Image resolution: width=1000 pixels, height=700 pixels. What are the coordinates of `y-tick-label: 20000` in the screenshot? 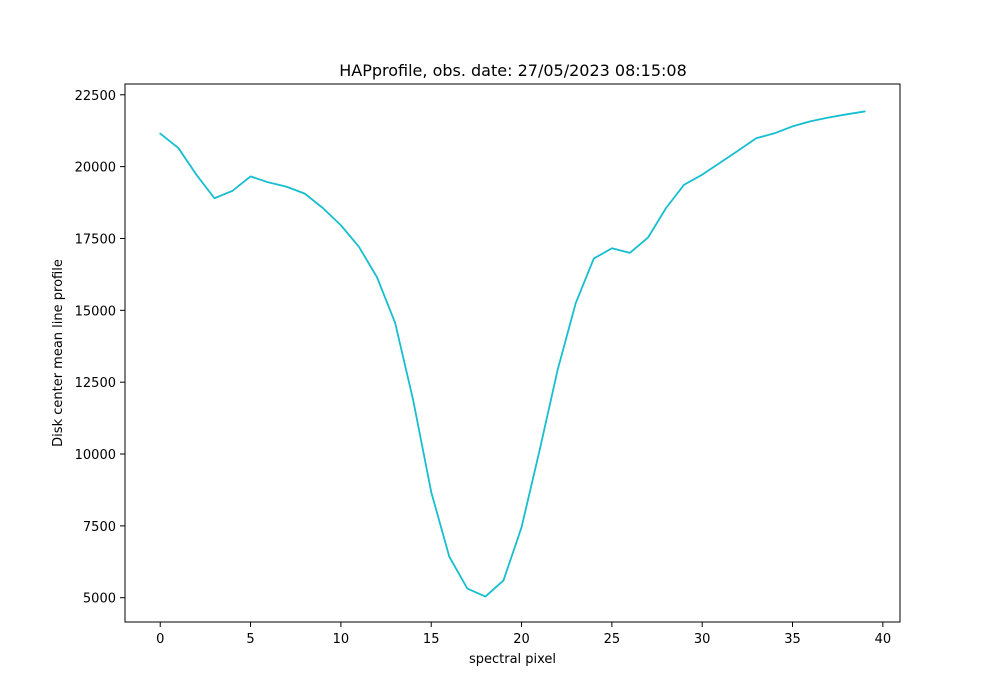 It's located at (95, 168).